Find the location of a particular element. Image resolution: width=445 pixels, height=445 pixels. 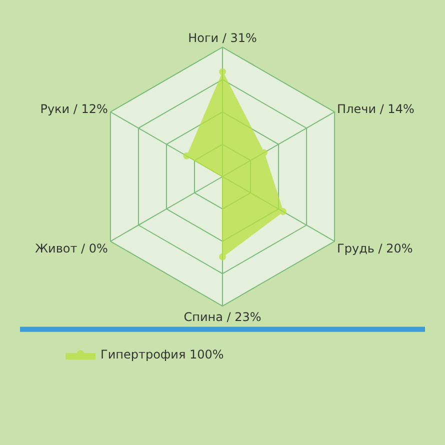

spoke-label: Спина / 23% is located at coordinates (223, 317).